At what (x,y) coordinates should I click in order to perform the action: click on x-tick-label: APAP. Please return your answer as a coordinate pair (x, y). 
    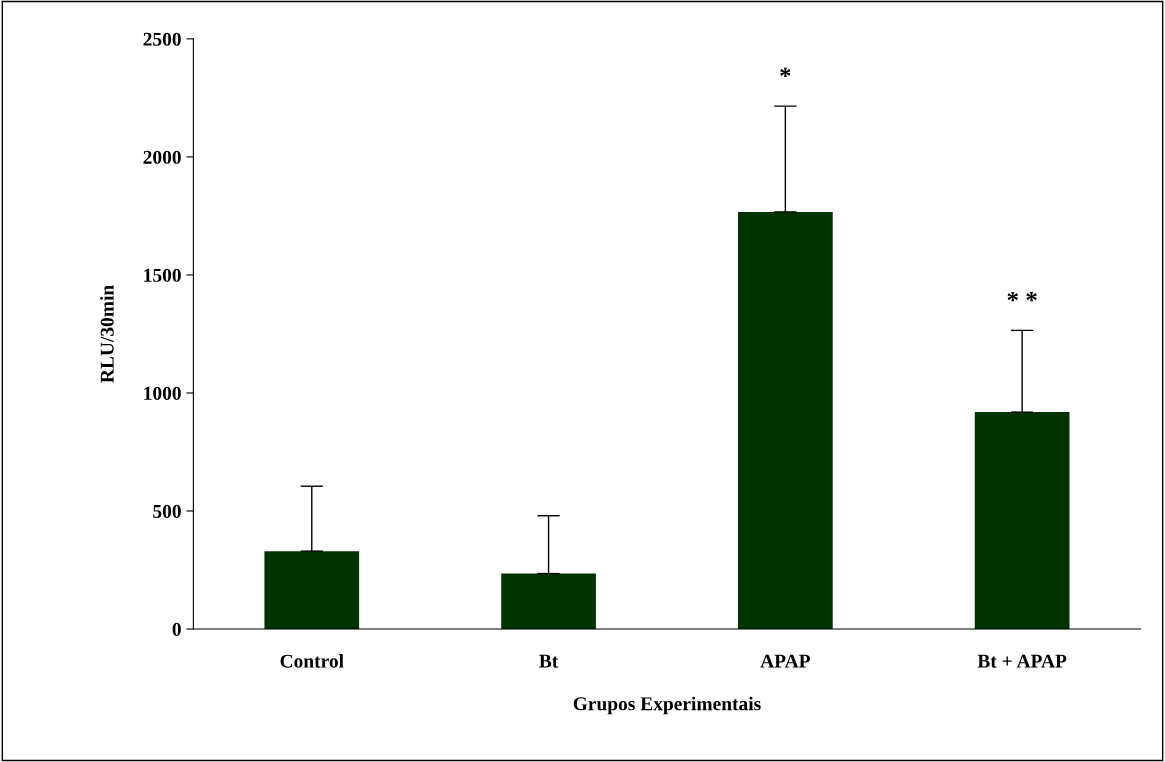
    Looking at the image, I should click on (785, 661).